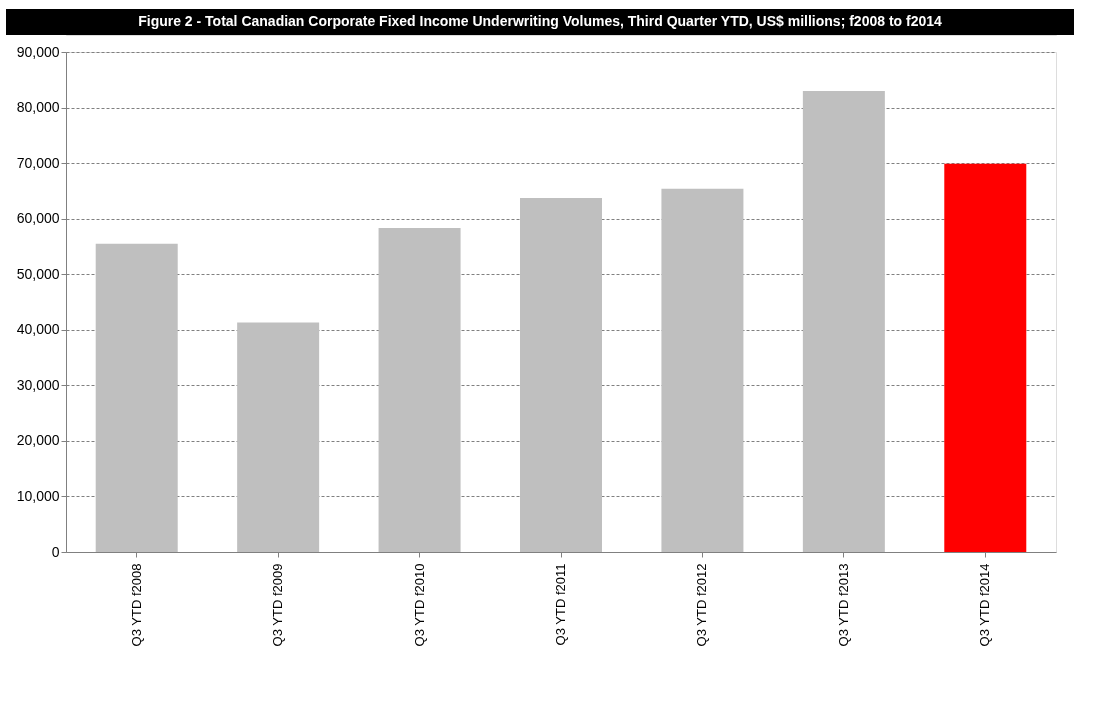 The height and width of the screenshot is (706, 1098). I want to click on y-tick-label: 70,000, so click(38, 162).